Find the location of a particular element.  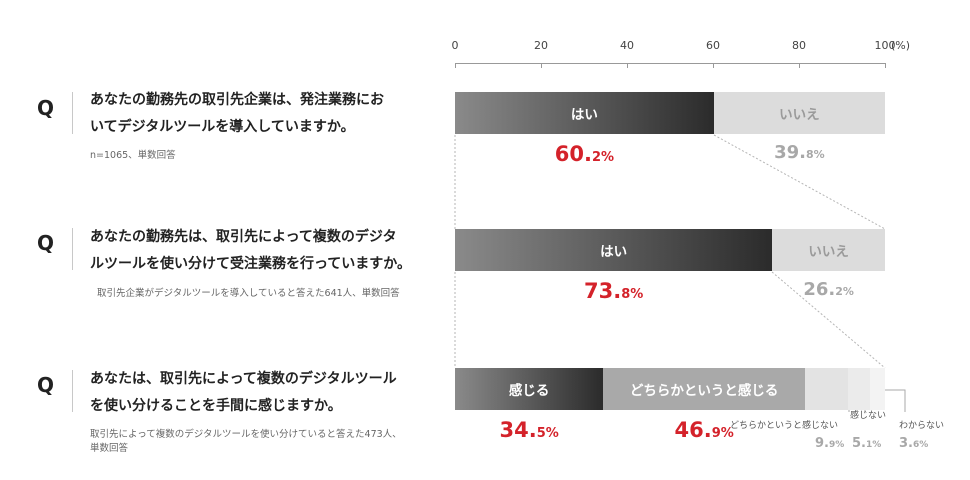

segment-label: 感じる is located at coordinates (529, 391).